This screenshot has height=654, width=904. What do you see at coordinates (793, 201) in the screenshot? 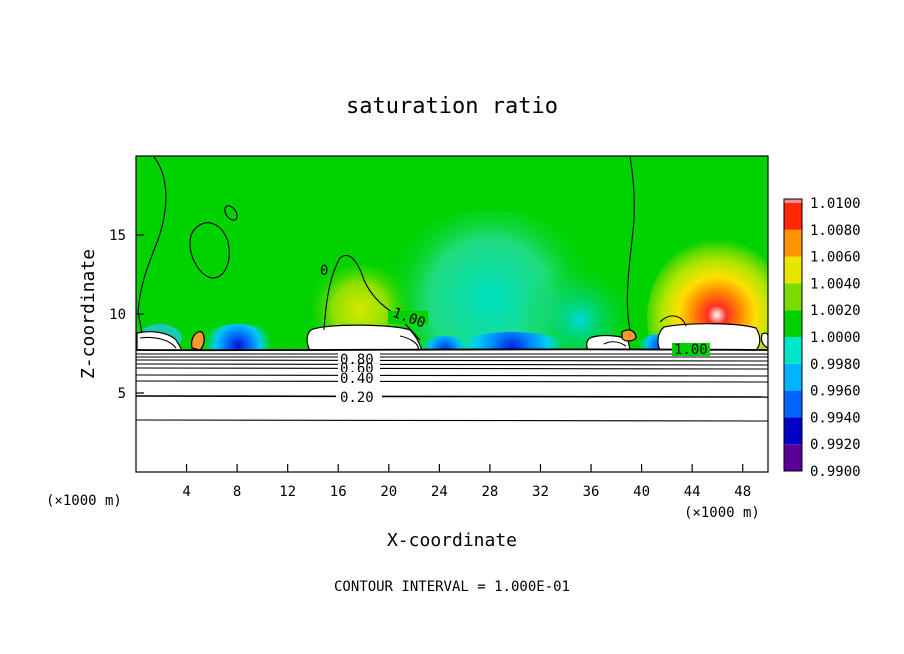
I see `colorbar-swatch-top` at bounding box center [793, 201].